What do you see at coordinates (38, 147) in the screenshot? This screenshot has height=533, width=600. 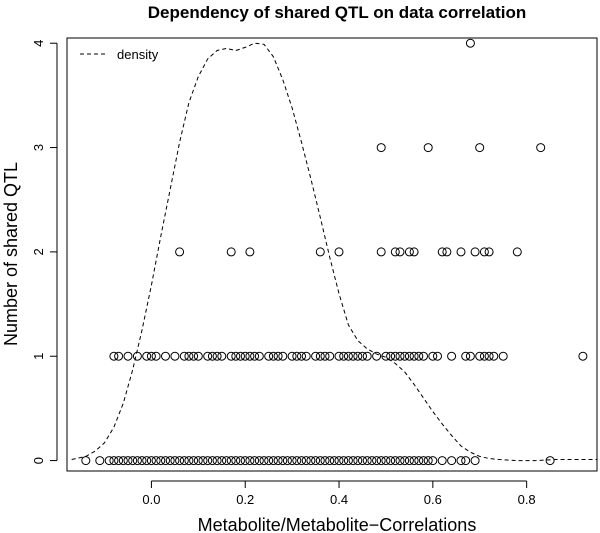 I see `y-tick-label: 3` at bounding box center [38, 147].